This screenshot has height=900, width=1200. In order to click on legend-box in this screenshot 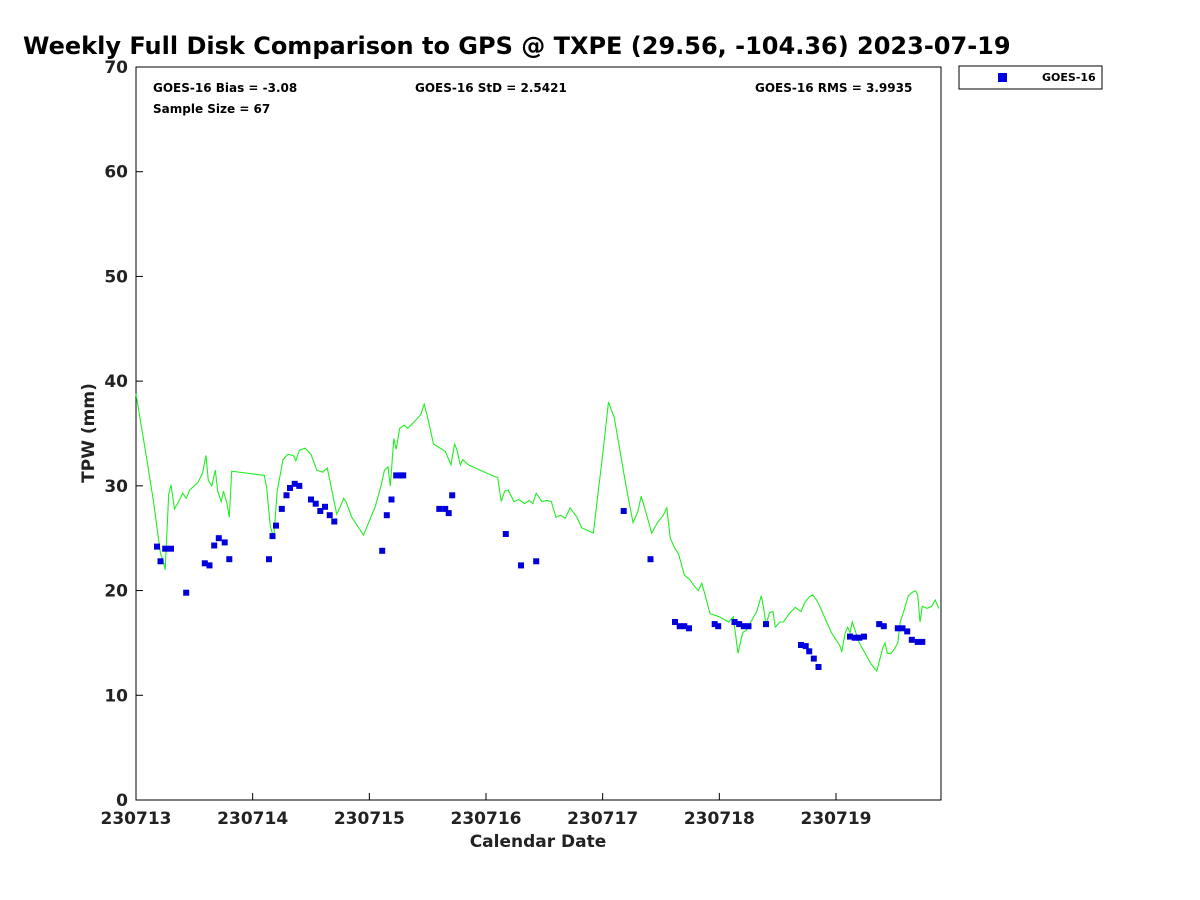, I will do `click(1030, 77)`.